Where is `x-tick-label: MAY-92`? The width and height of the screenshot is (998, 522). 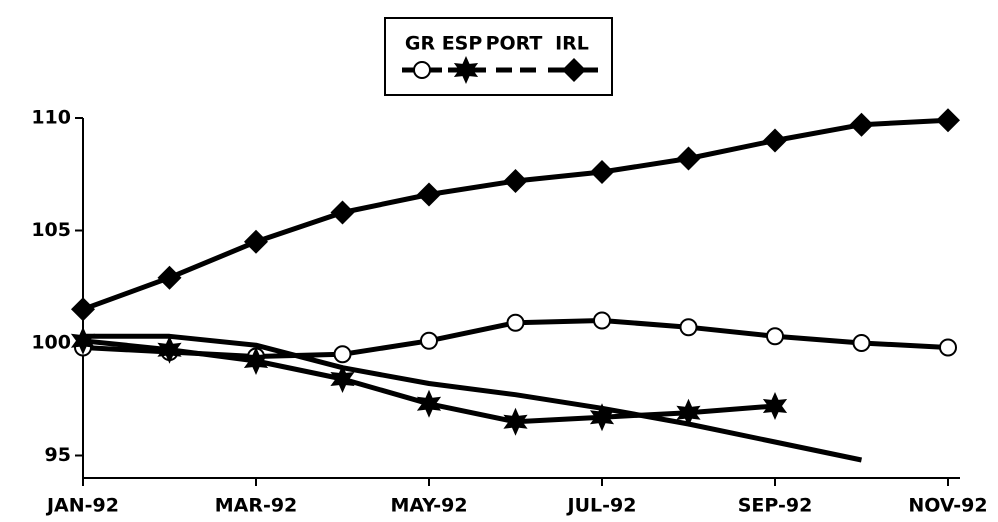
x-tick-label: MAY-92 is located at coordinates (428, 506).